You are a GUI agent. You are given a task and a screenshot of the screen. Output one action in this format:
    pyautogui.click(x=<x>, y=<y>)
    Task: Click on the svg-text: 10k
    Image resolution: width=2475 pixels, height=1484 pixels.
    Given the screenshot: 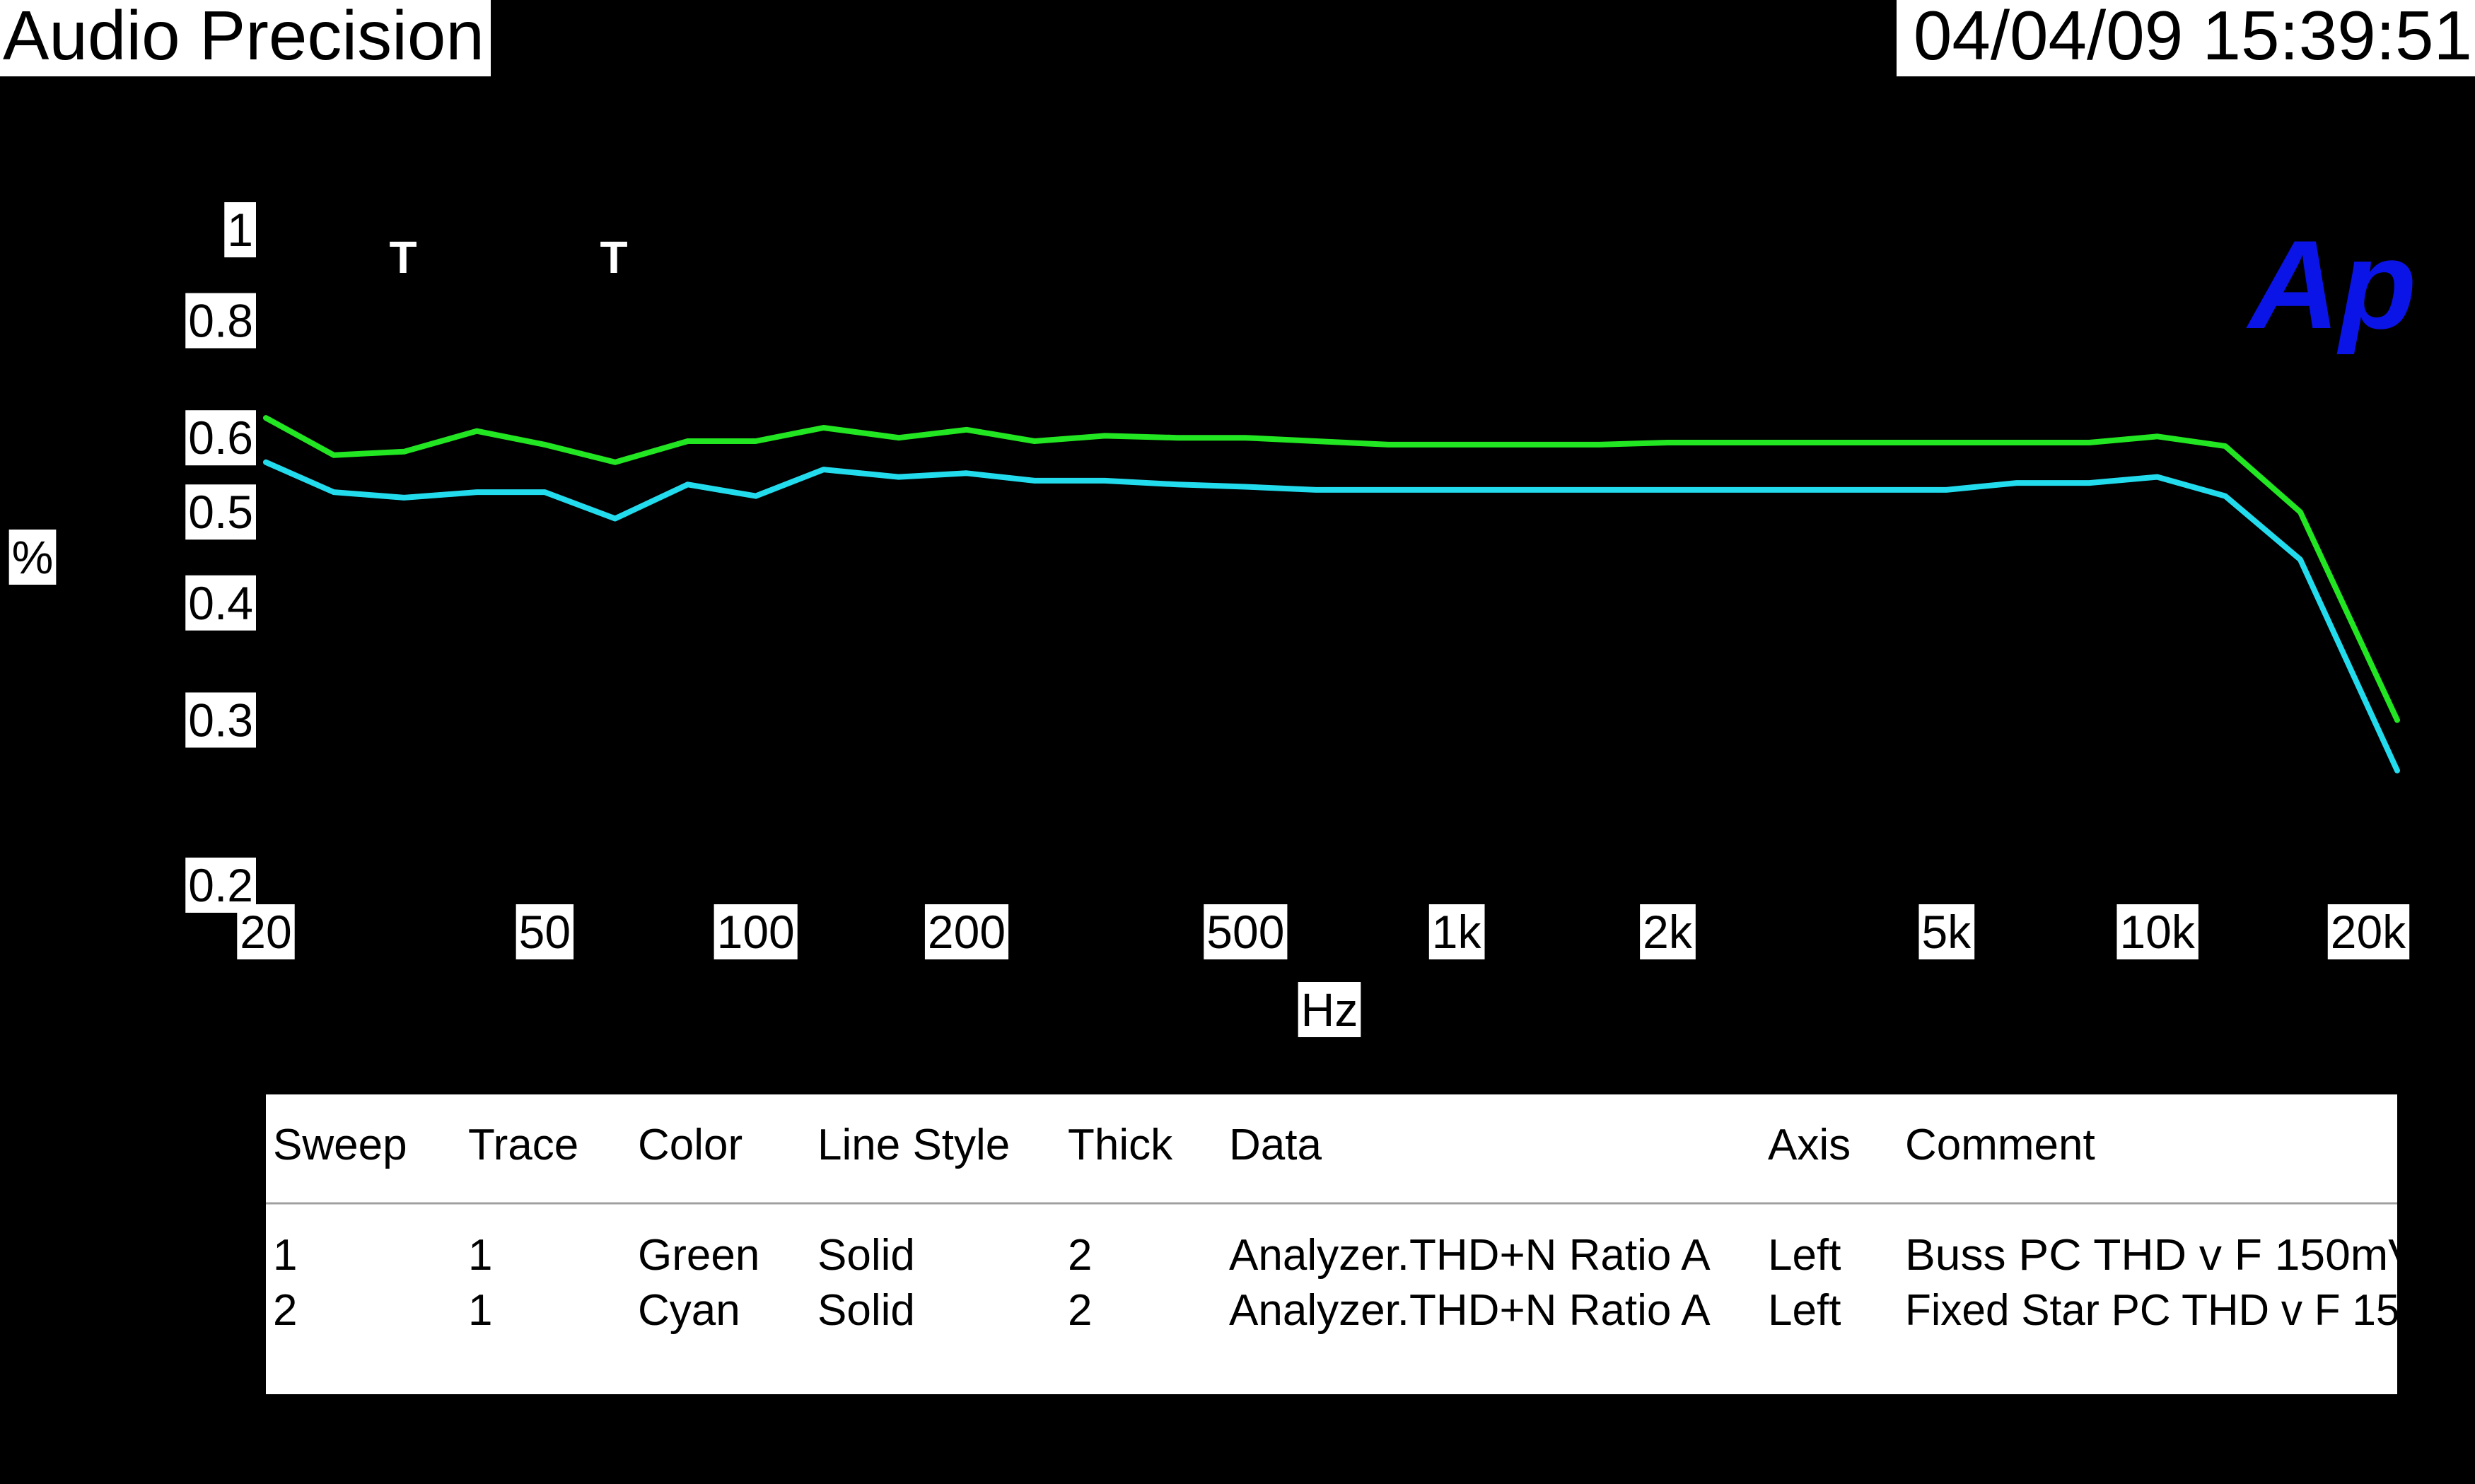 What is the action you would take?
    pyautogui.click(x=2157, y=932)
    